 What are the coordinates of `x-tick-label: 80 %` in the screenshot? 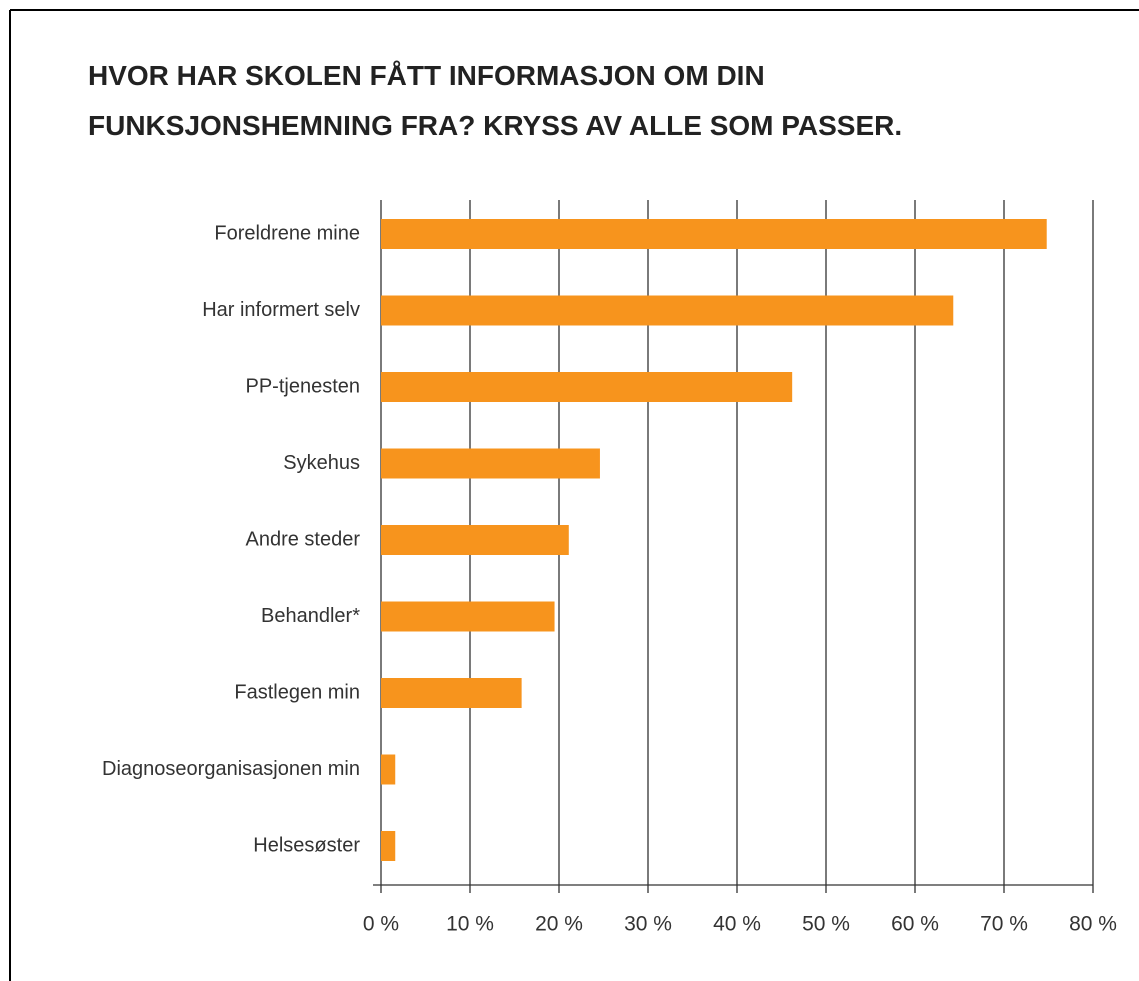 It's located at (1093, 924).